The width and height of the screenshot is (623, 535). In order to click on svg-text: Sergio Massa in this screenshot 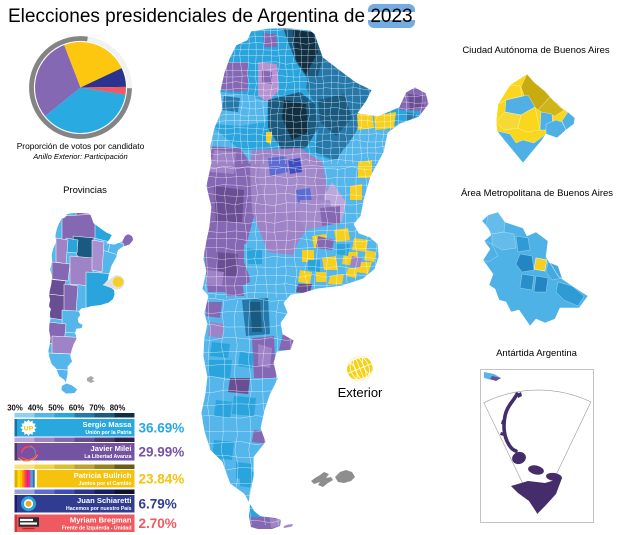, I will do `click(108, 424)`.